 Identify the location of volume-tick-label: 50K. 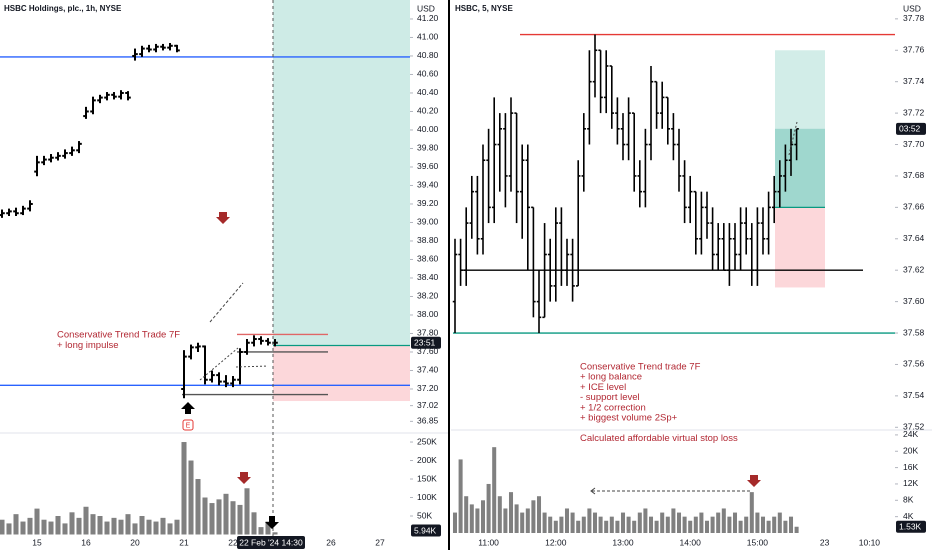
(424, 515).